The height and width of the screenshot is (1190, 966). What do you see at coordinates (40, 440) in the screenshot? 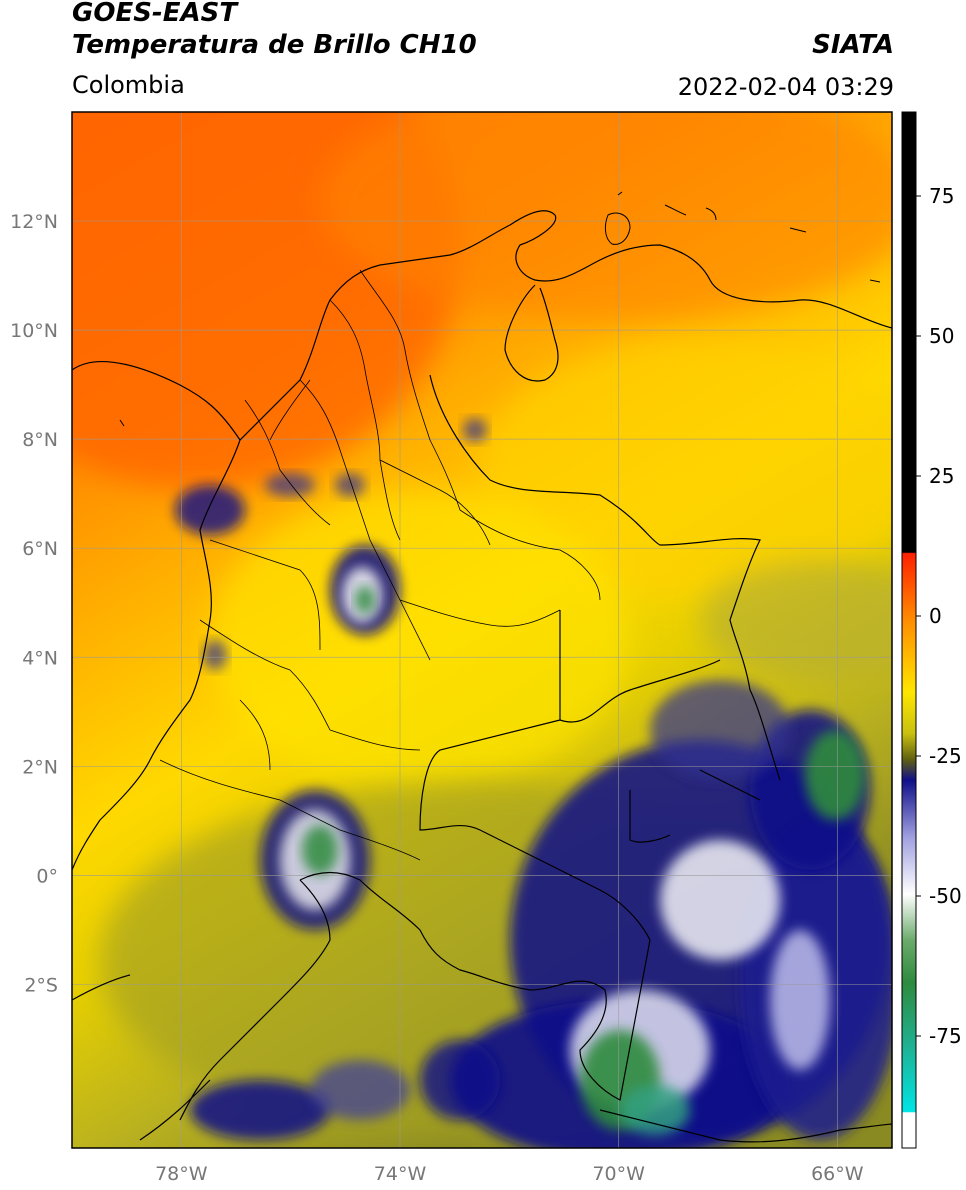
I see `latitude-tick-label: 8°N` at bounding box center [40, 440].